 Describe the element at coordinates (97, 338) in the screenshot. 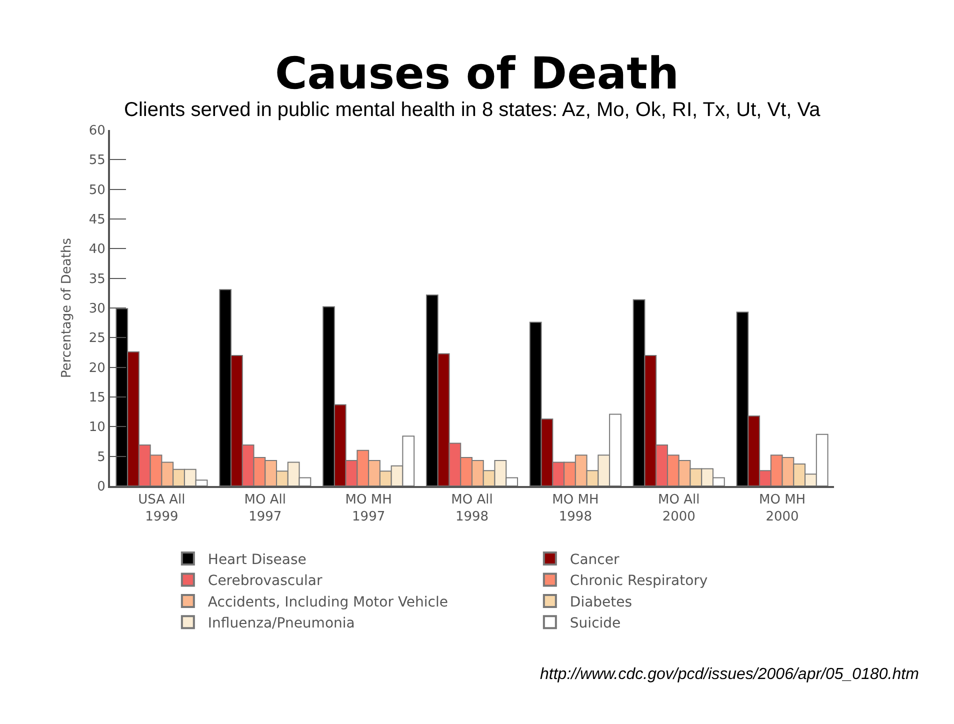

I see `y-tick-label: 25` at that location.